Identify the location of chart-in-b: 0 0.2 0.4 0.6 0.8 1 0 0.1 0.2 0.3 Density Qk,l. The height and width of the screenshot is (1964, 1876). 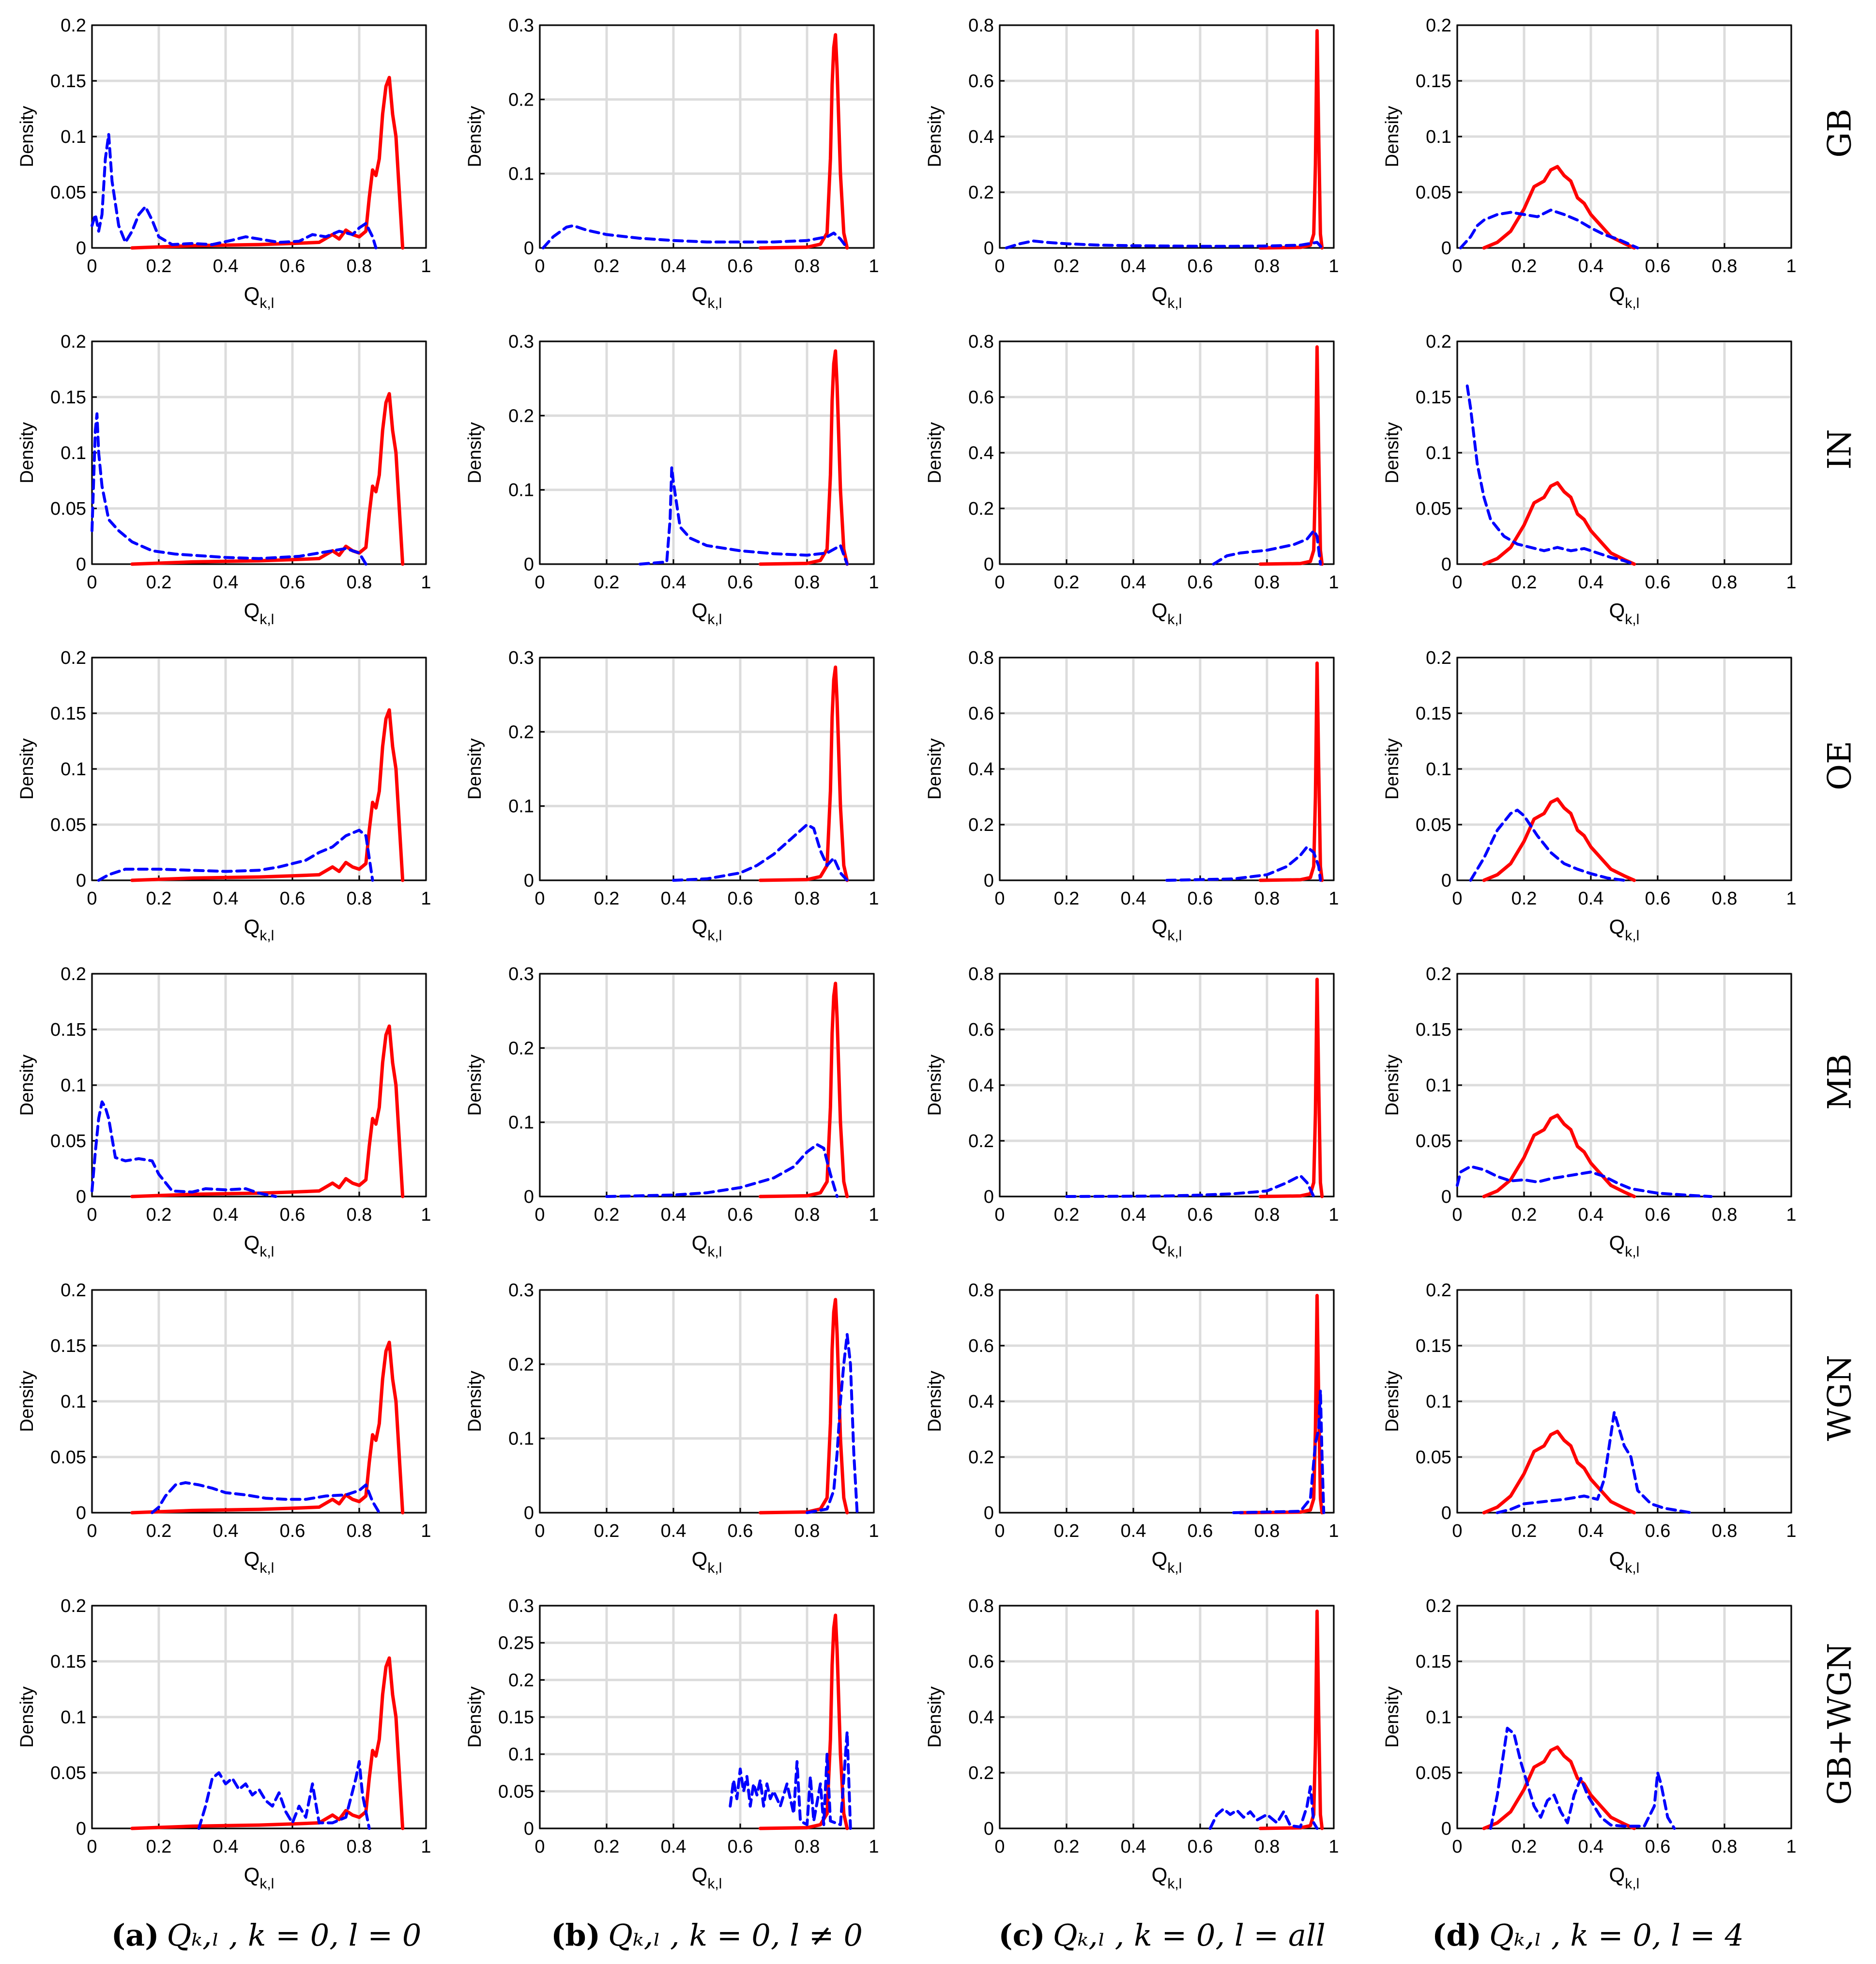
(672, 480).